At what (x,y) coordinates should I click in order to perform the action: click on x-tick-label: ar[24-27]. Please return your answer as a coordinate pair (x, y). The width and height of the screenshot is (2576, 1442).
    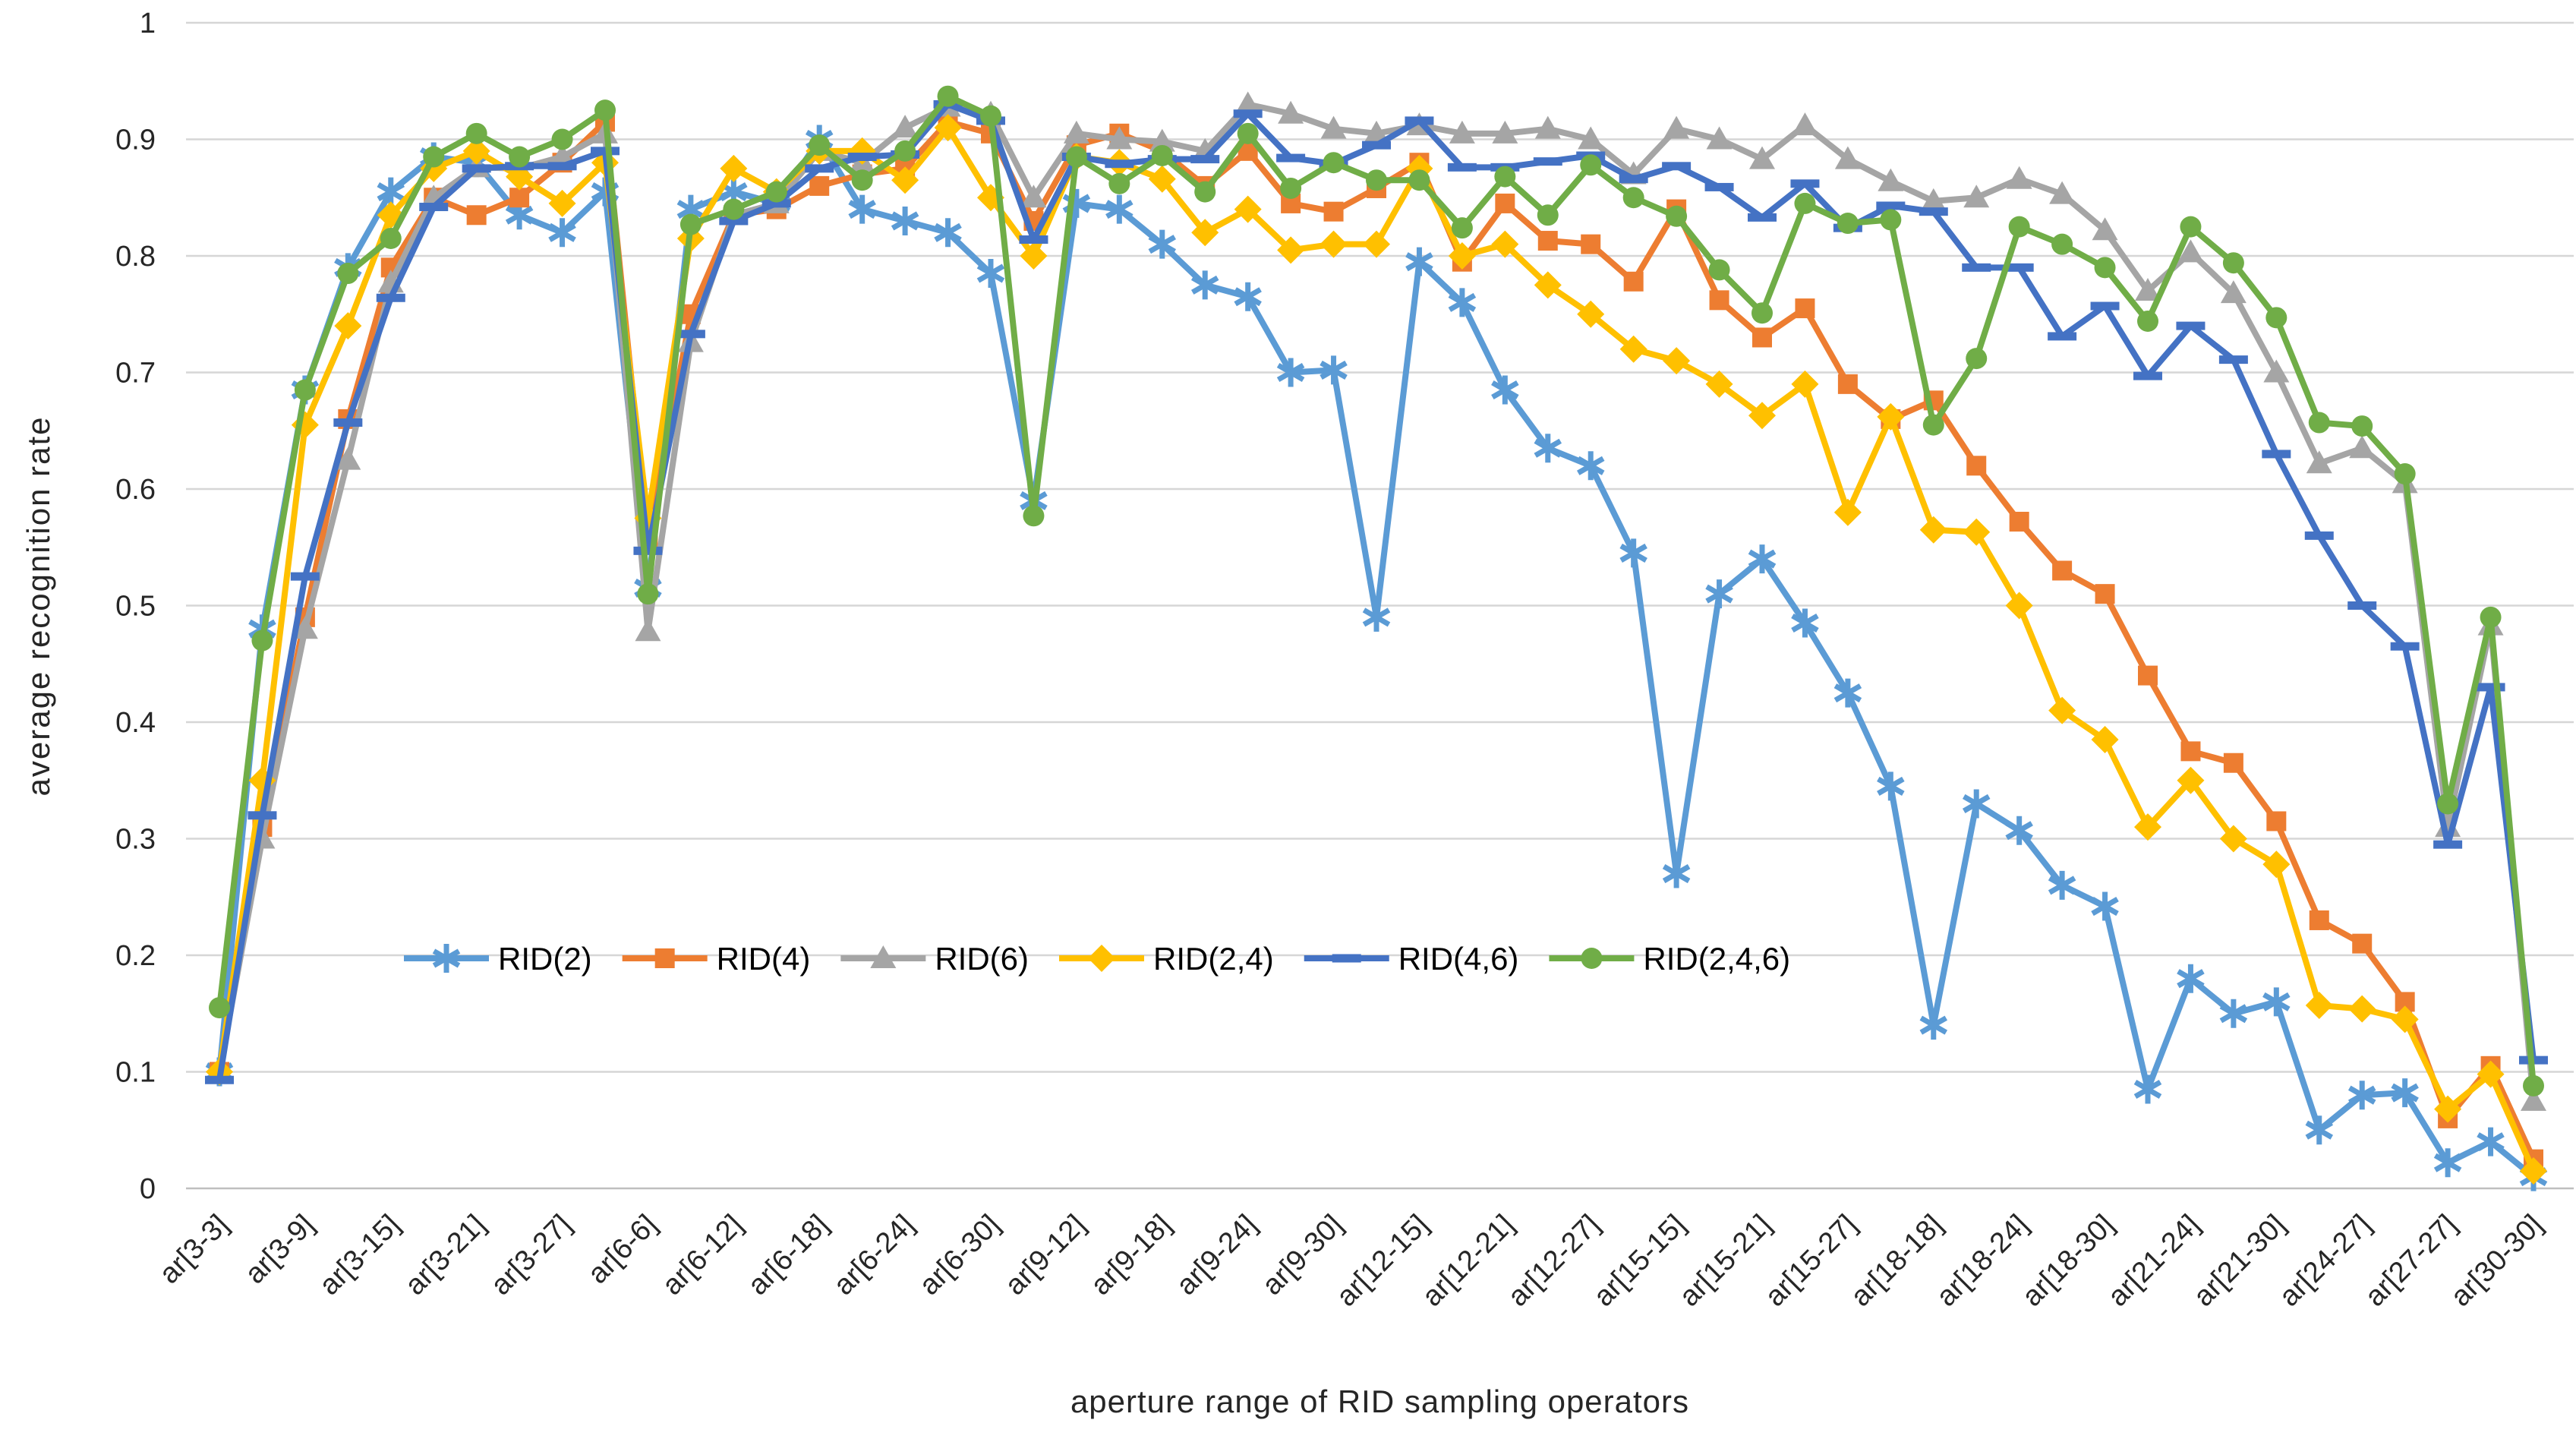
    Looking at the image, I should click on (2325, 1261).